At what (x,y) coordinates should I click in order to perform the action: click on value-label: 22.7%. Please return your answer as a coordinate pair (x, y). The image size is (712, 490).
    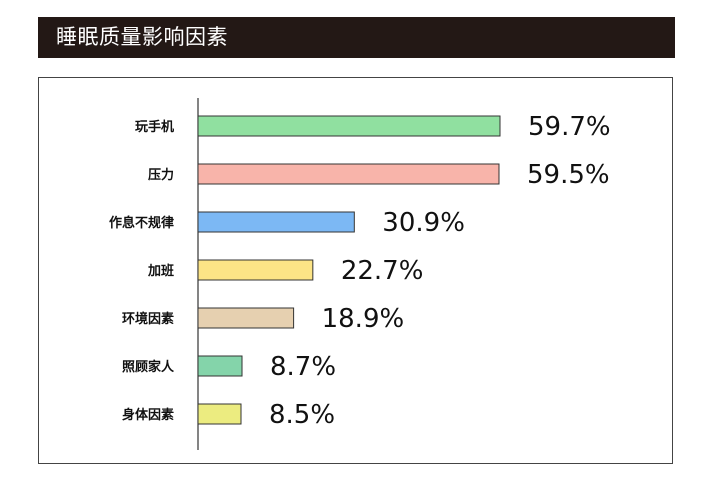
    Looking at the image, I should click on (382, 271).